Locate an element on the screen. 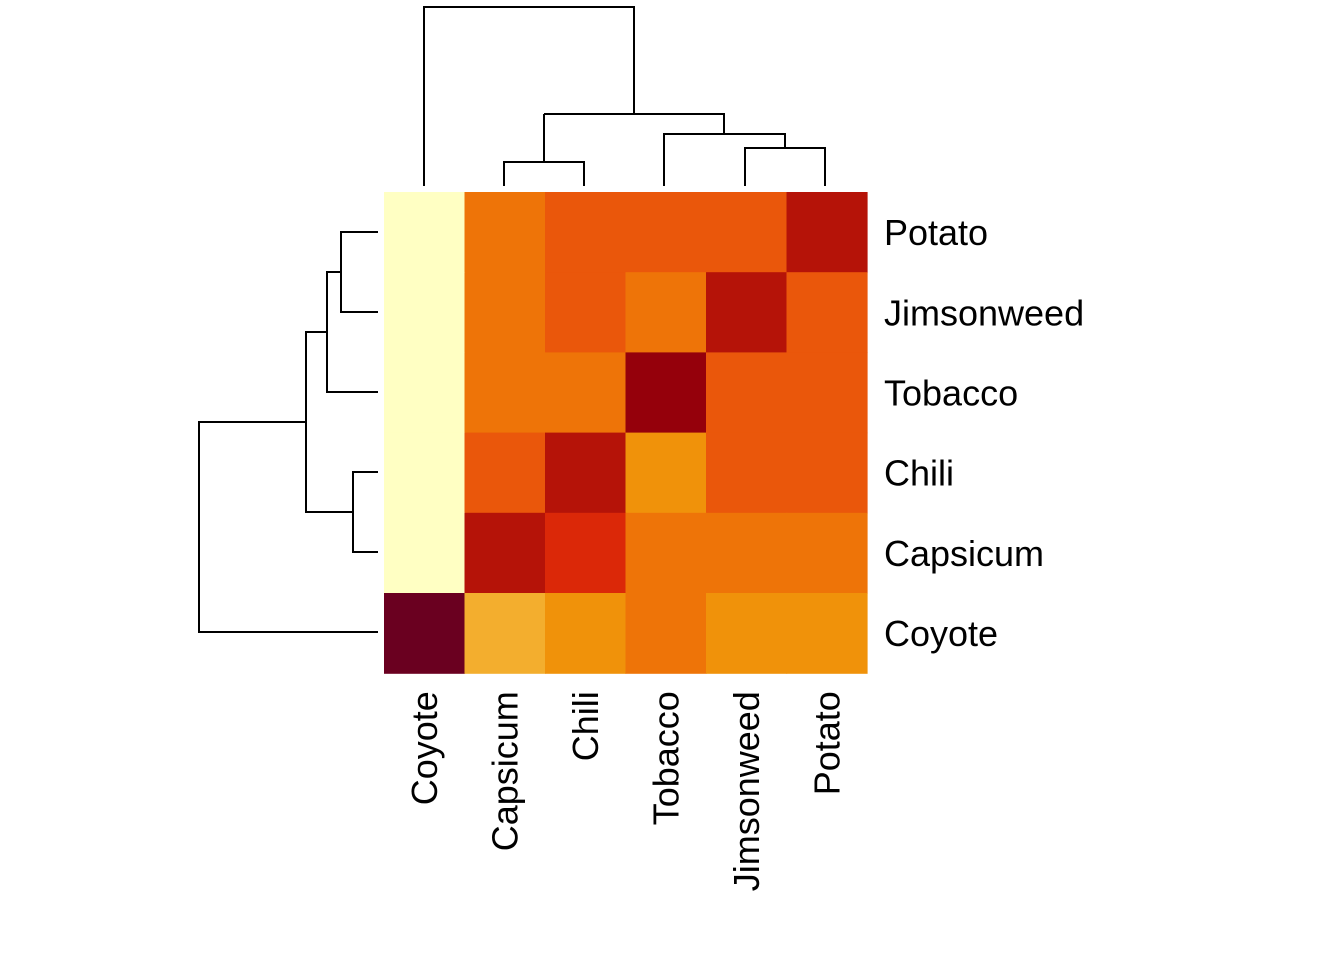 The height and width of the screenshot is (960, 1344). column-label: Potato is located at coordinates (827, 743).